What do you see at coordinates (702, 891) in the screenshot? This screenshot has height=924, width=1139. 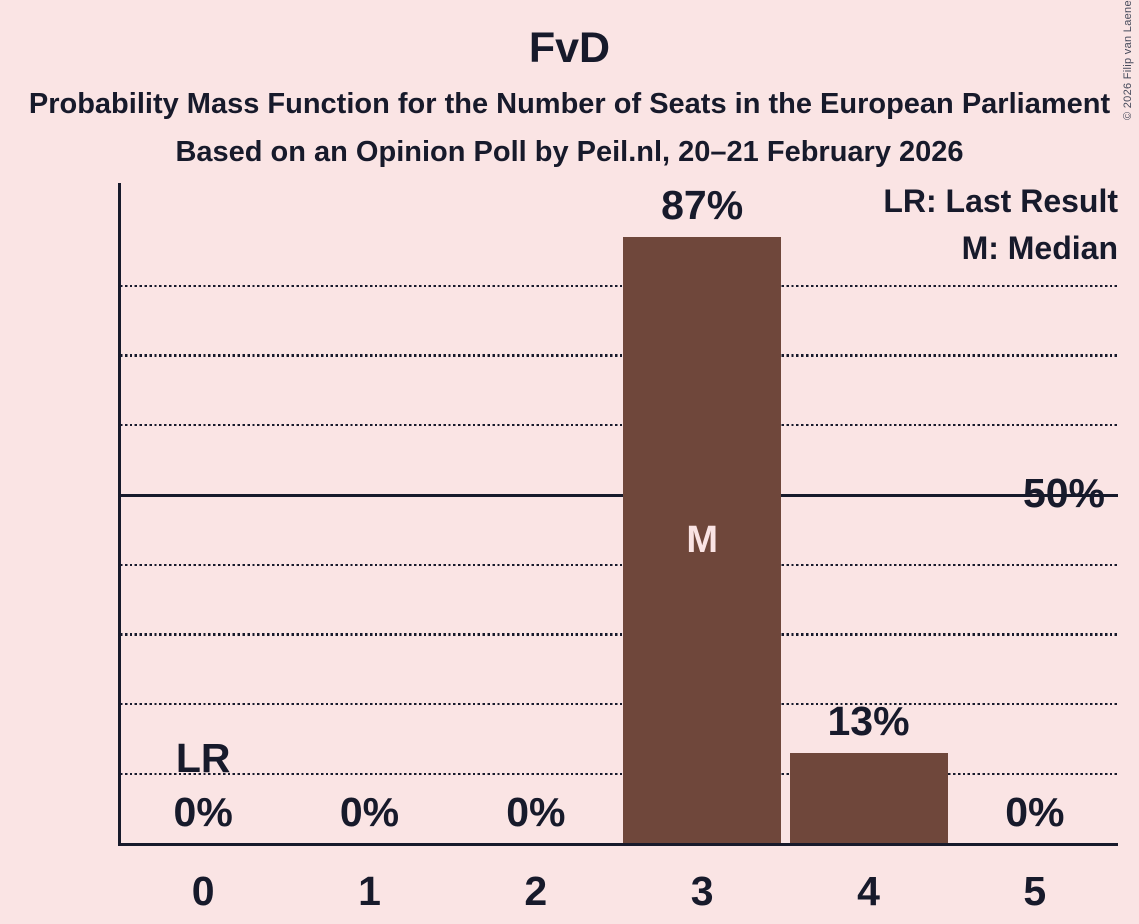 I see `x-tick-3: 3` at bounding box center [702, 891].